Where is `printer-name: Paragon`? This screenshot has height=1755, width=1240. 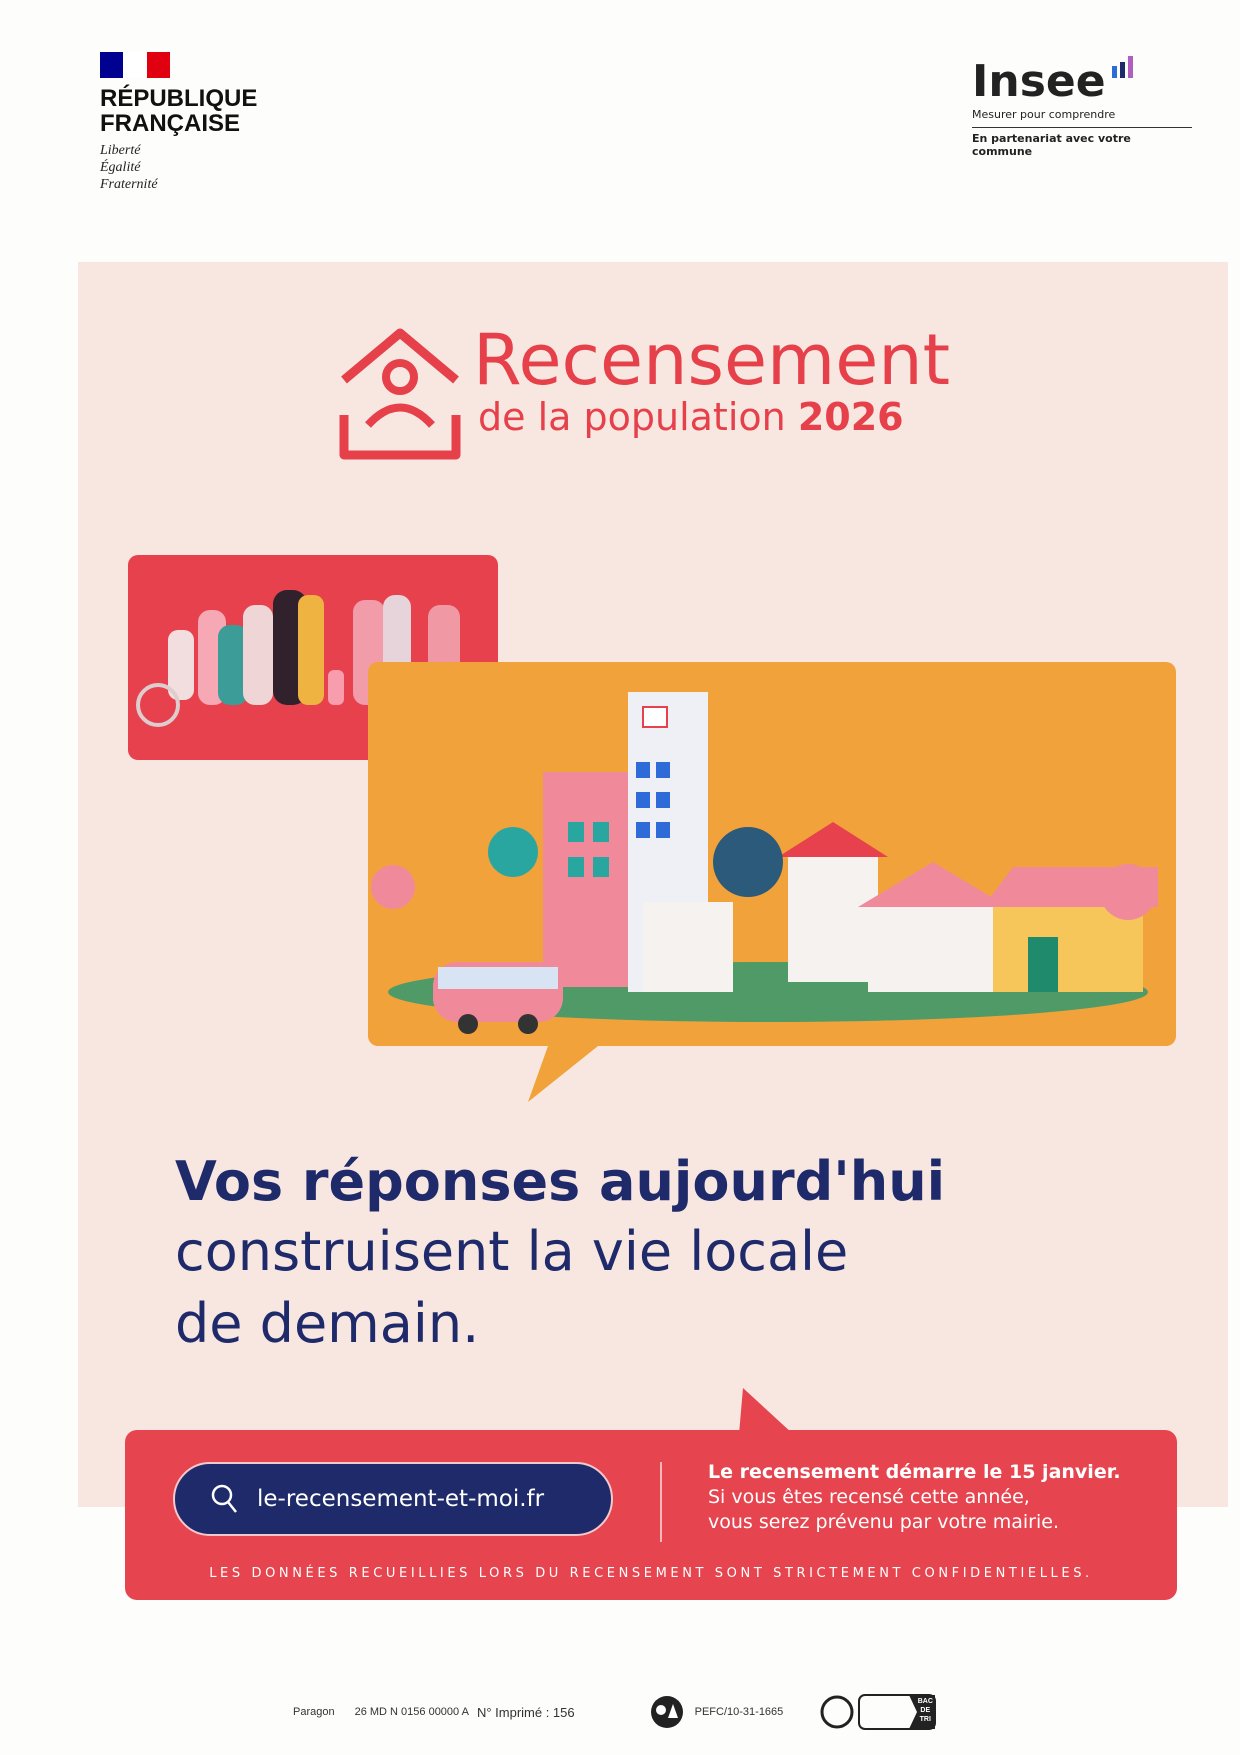 printer-name: Paragon is located at coordinates (314, 1712).